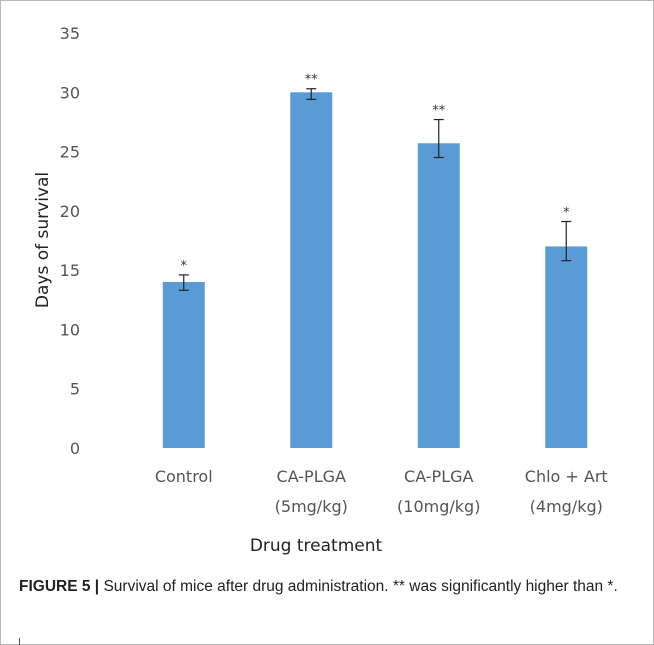 Image resolution: width=654 pixels, height=645 pixels. Describe the element at coordinates (43, 240) in the screenshot. I see `y-axis-title: Days of survival` at that location.